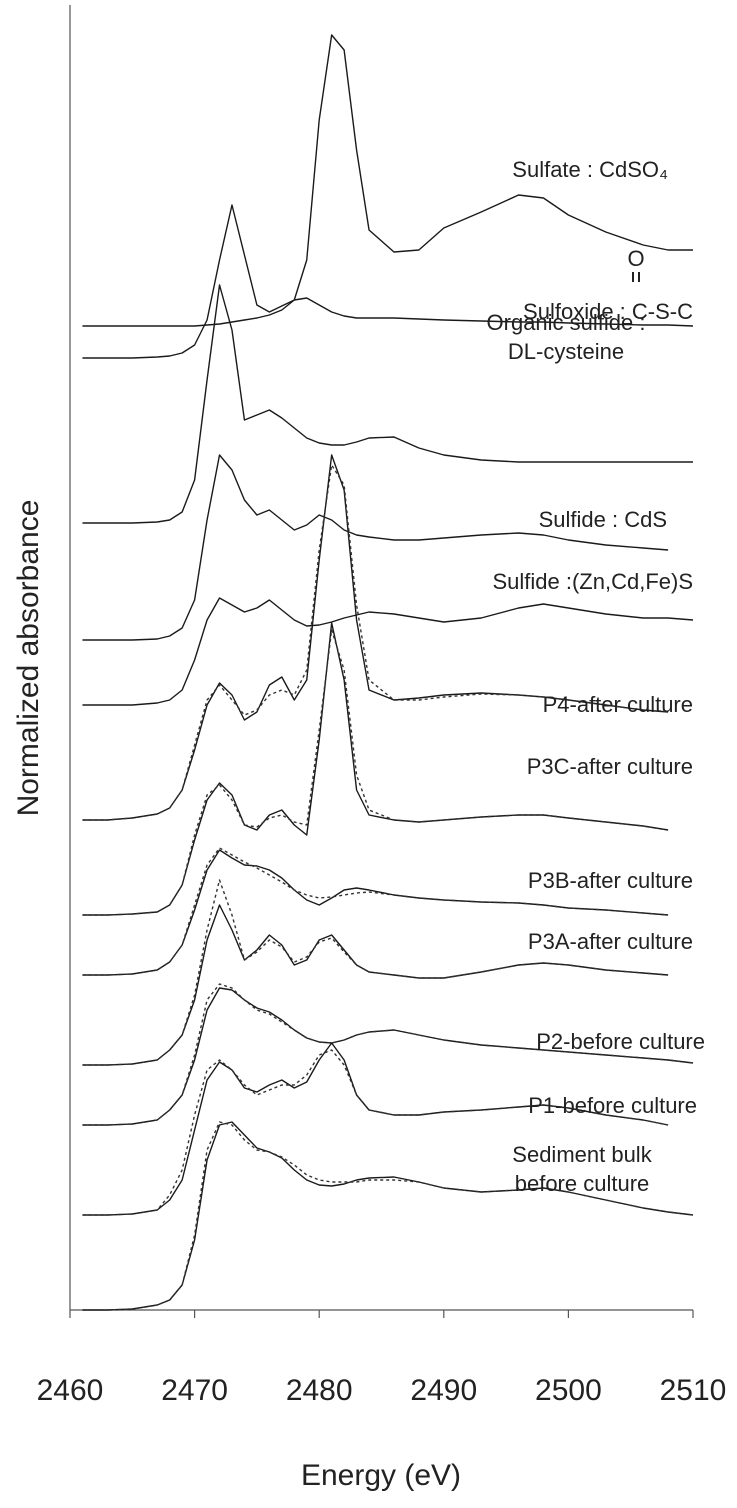 The image size is (737, 1508). What do you see at coordinates (592, 581) in the screenshot?
I see `curve-label: Sulfide :(Zn,Cd,Fe)S` at bounding box center [592, 581].